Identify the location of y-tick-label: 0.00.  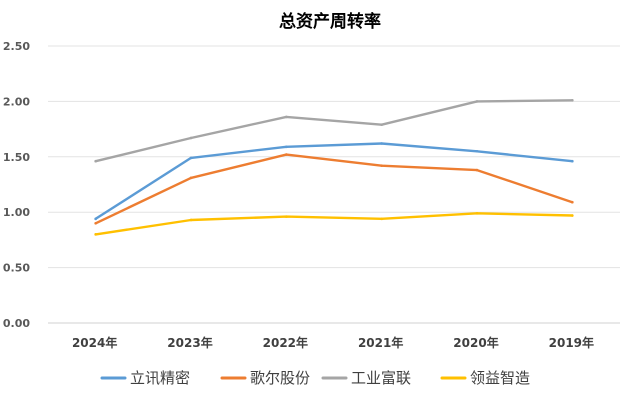
(16, 323).